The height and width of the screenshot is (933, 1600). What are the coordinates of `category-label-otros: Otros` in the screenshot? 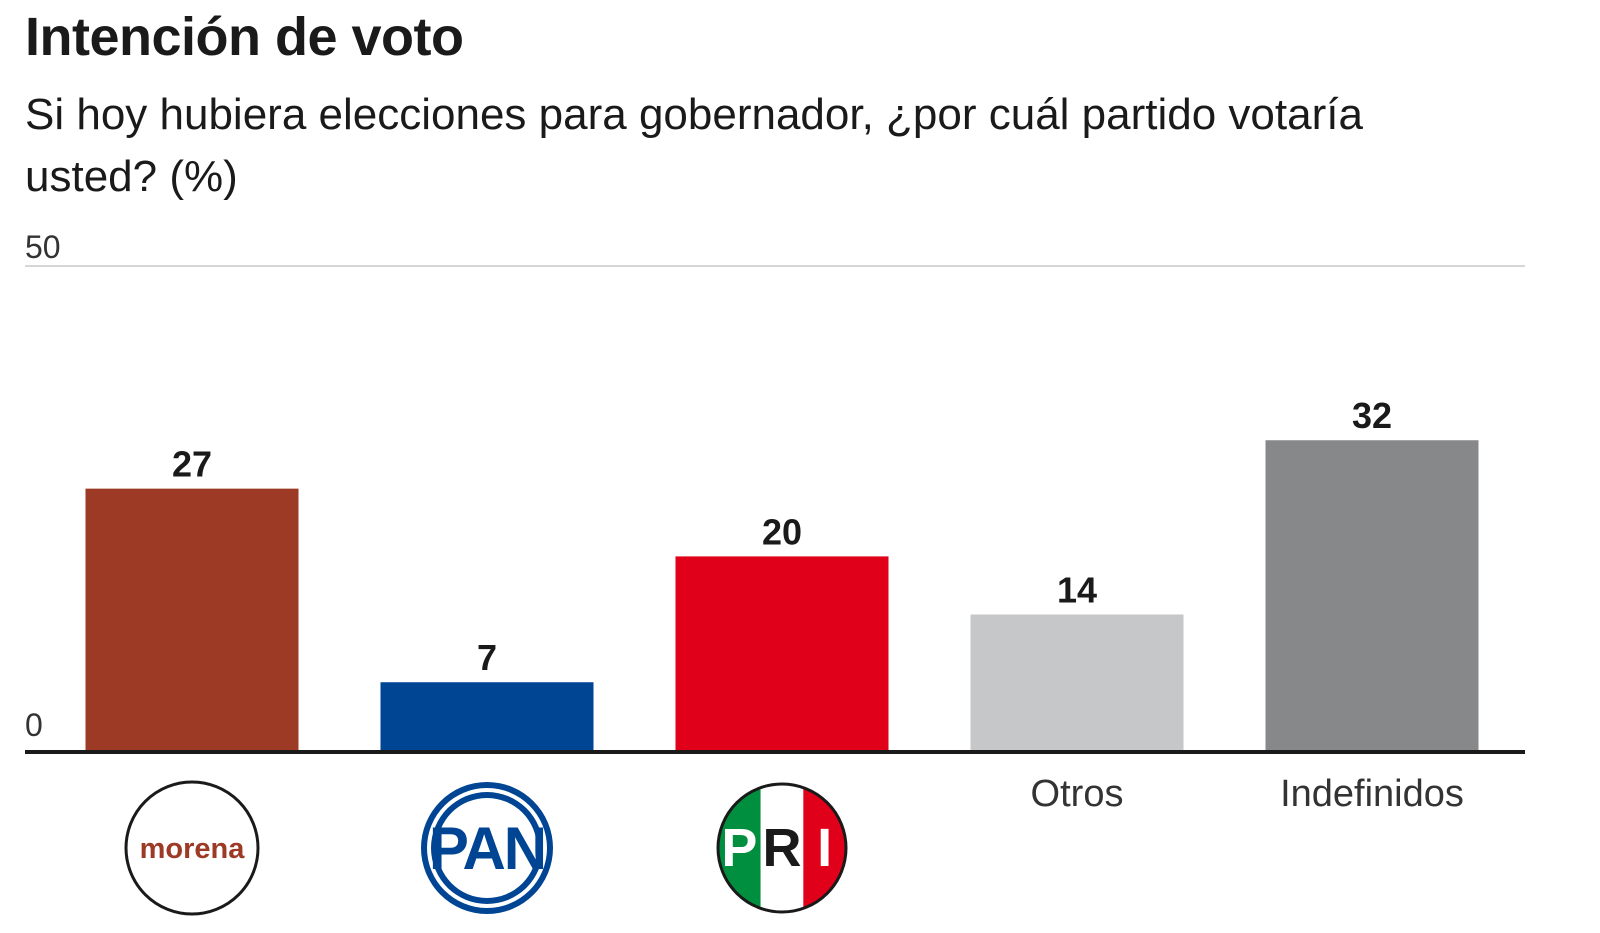 It's located at (1077, 794).